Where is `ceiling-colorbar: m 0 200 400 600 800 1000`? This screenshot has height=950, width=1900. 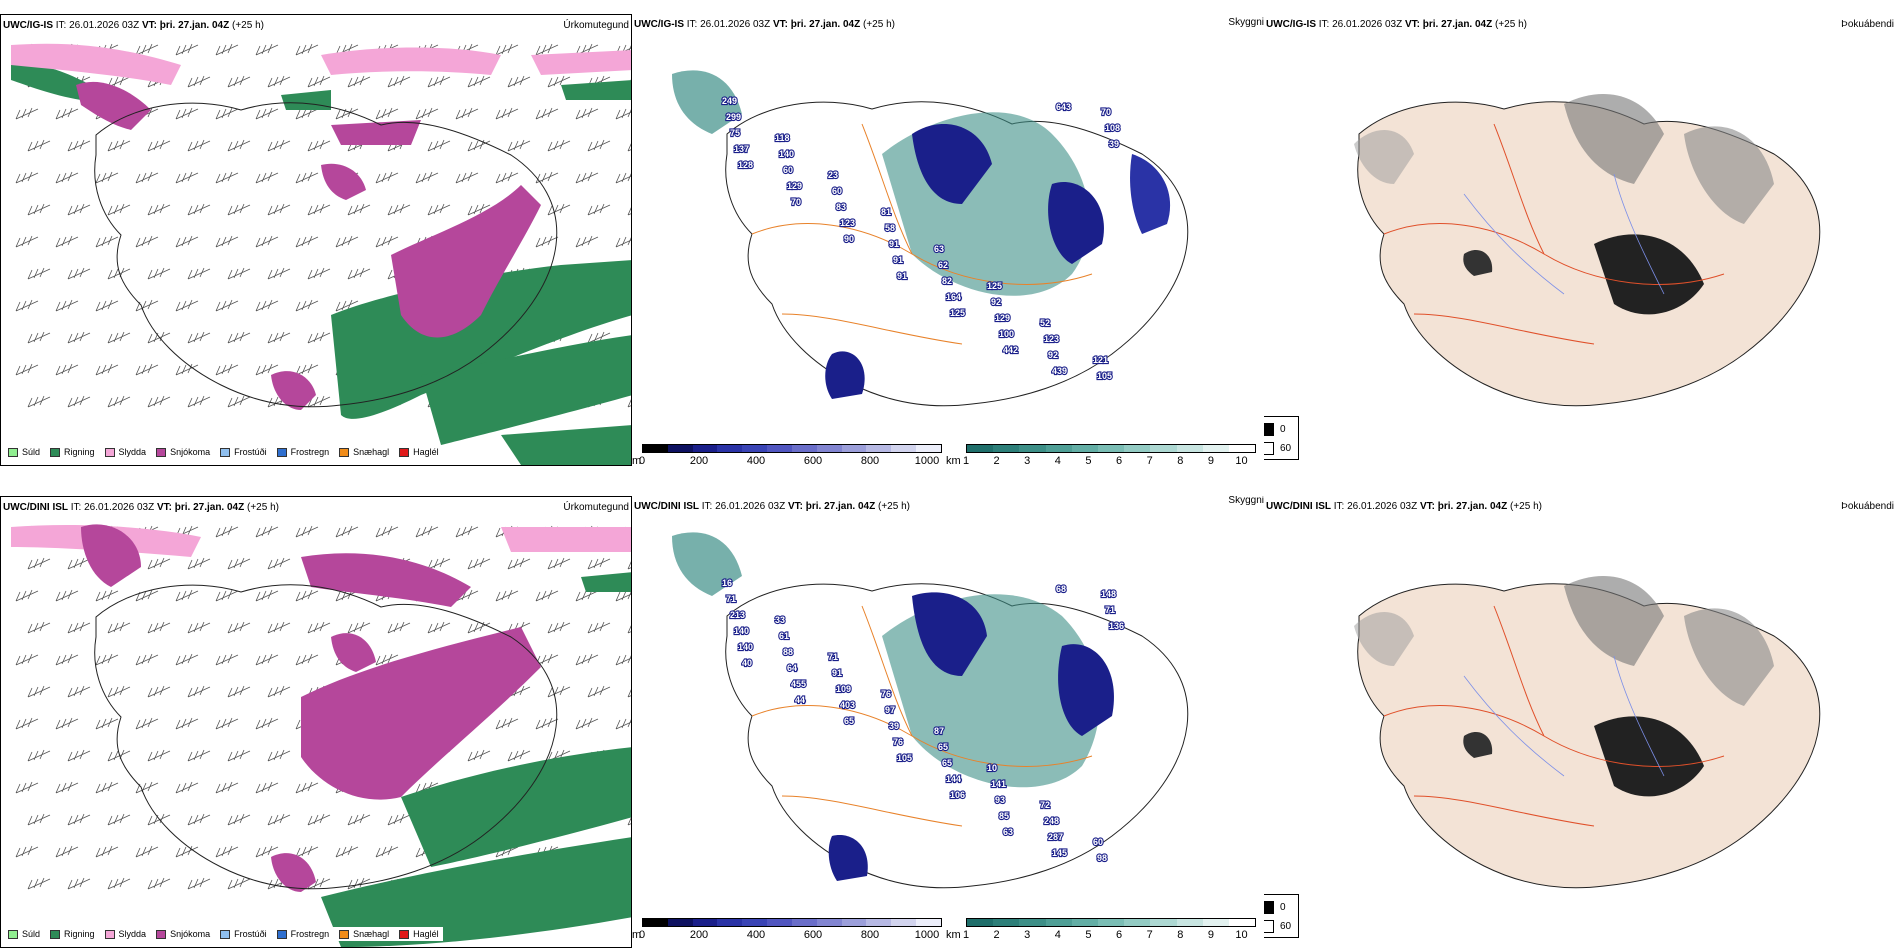
ceiling-colorbar: m 0 200 400 600 800 1000 is located at coordinates (787, 932).